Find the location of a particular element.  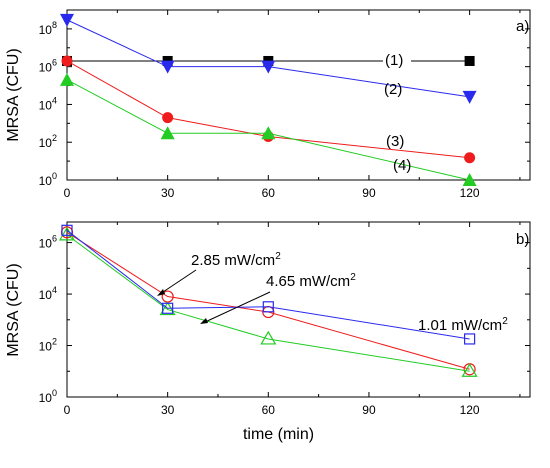

series-label-3: (3) is located at coordinates (395, 141).